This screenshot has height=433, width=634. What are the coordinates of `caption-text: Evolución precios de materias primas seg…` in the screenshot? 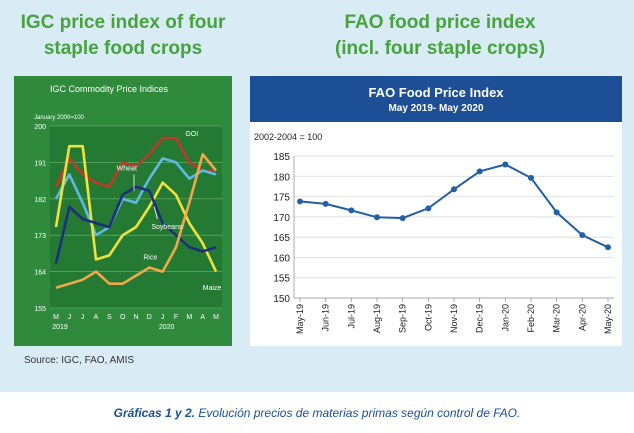 It's located at (358, 413).